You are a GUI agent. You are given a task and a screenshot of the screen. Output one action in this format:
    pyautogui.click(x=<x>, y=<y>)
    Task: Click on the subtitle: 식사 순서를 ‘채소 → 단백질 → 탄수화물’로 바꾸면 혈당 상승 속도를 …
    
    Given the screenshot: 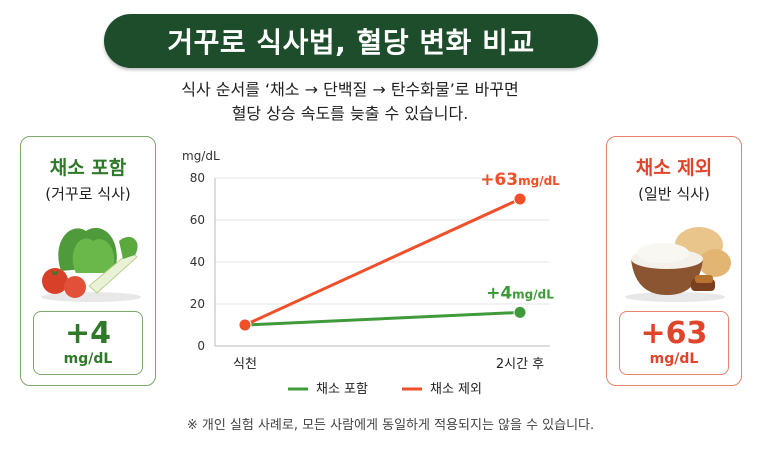 What is the action you would take?
    pyautogui.click(x=350, y=102)
    